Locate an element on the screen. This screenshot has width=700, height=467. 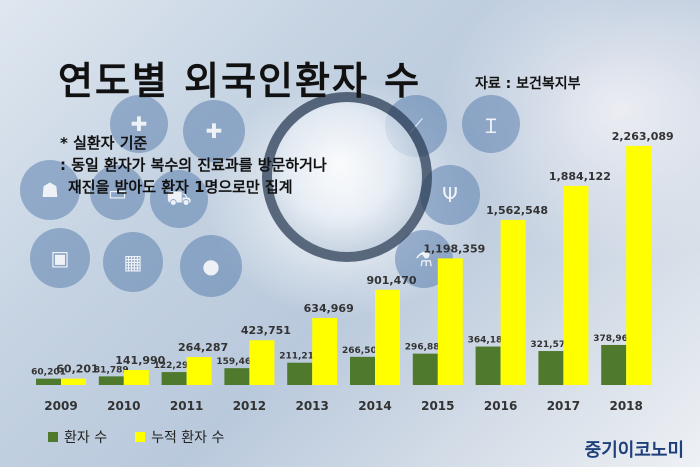
data-label-patients: 60,201 is located at coordinates (48, 373).